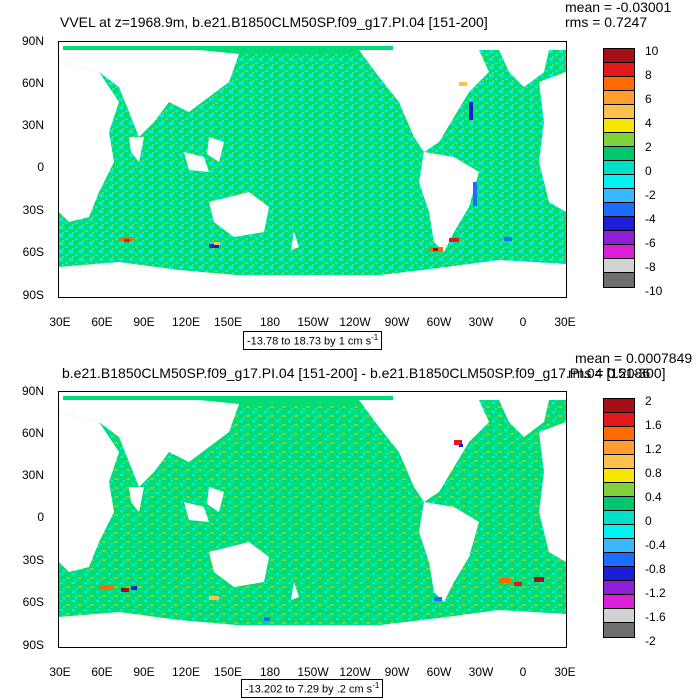 This screenshot has width=700, height=700. What do you see at coordinates (355, 672) in the screenshot?
I see `lon-label: 120W` at bounding box center [355, 672].